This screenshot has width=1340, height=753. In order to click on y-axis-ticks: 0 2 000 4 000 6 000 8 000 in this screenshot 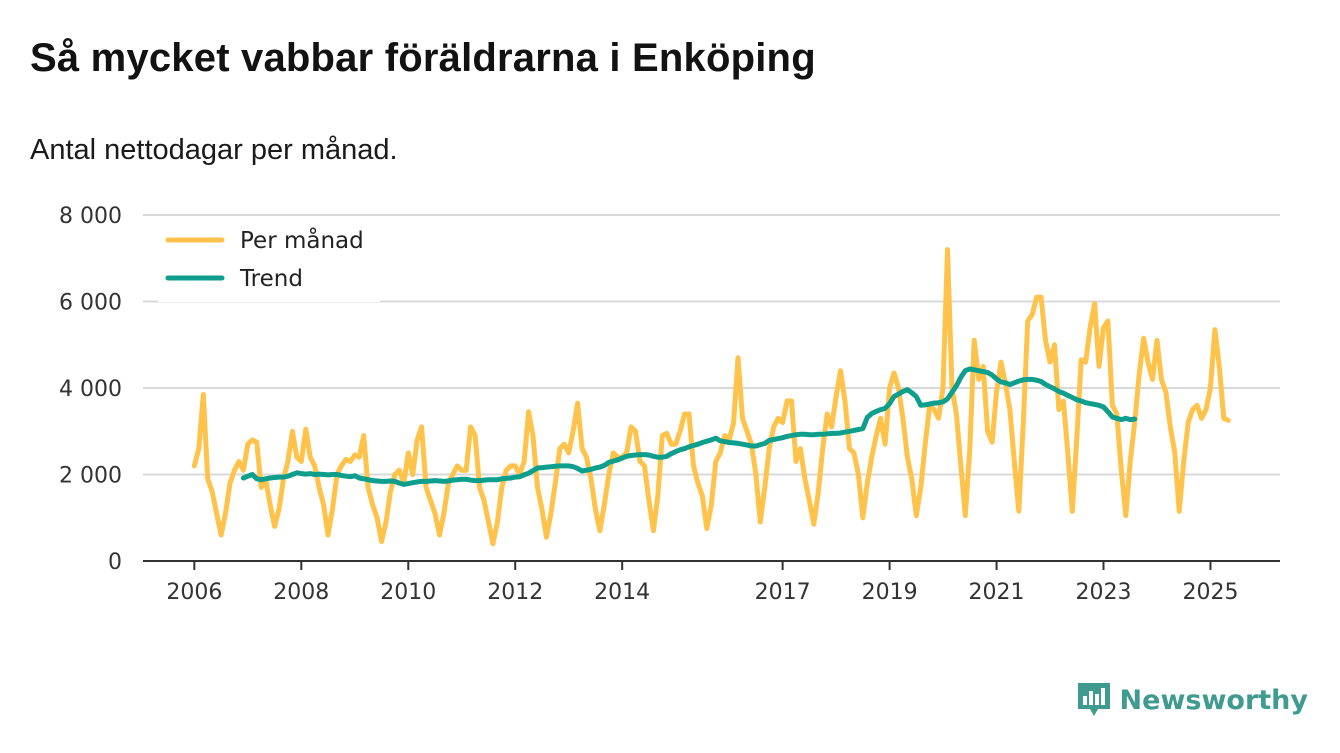, I will do `click(90, 389)`.